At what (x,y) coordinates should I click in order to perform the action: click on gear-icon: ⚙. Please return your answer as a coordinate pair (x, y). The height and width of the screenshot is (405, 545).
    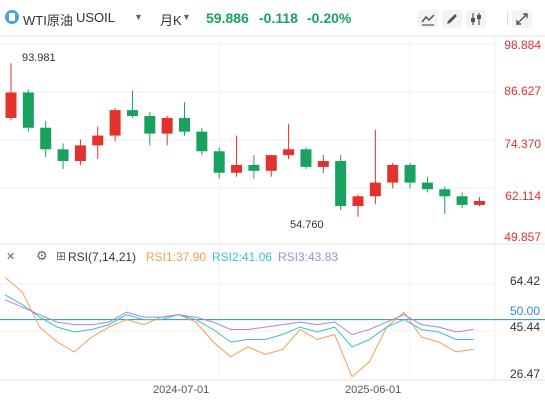
    Looking at the image, I should click on (42, 255).